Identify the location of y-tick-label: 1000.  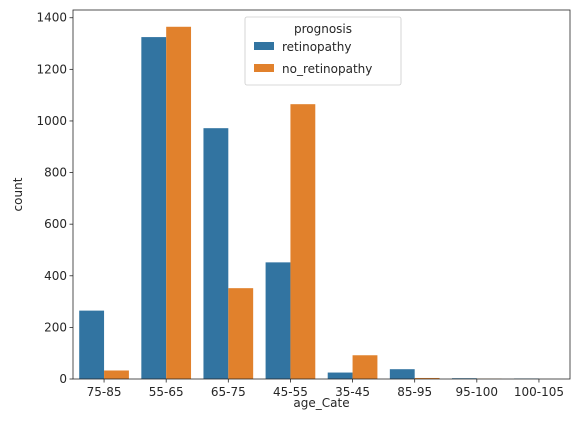
(51, 121).